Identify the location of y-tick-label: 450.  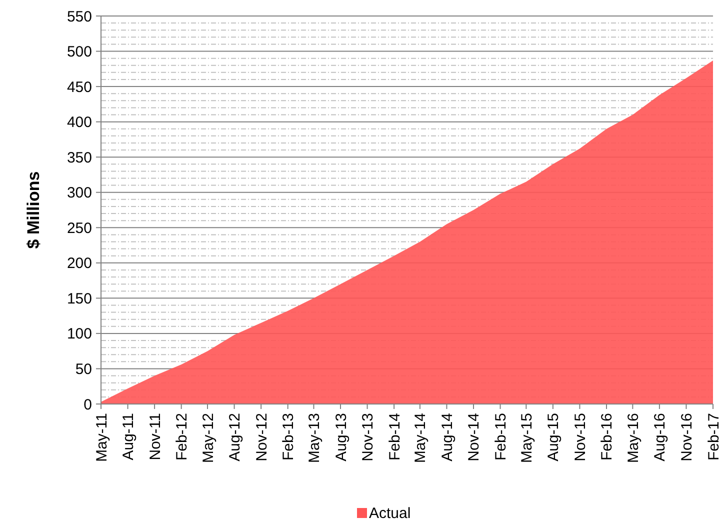
(79, 87).